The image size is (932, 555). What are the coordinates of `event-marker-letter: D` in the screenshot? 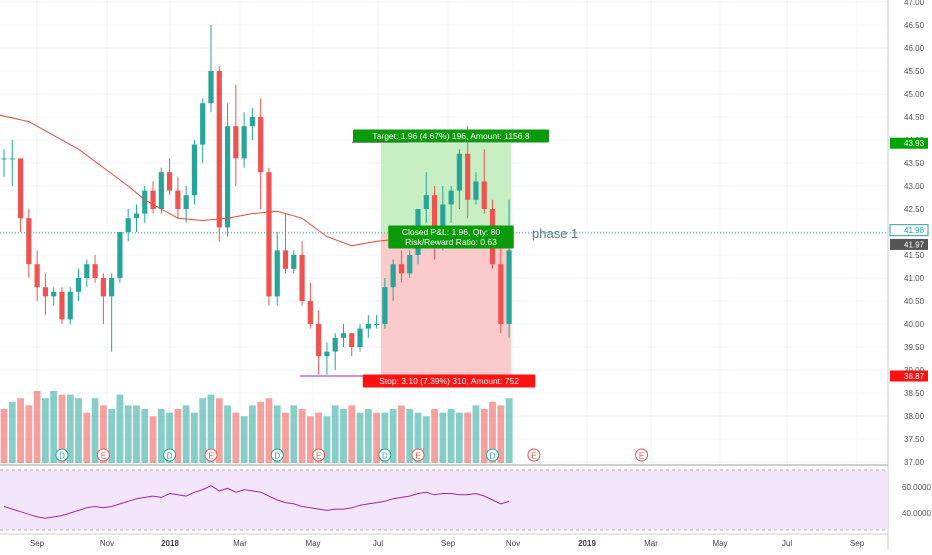 It's located at (277, 456).